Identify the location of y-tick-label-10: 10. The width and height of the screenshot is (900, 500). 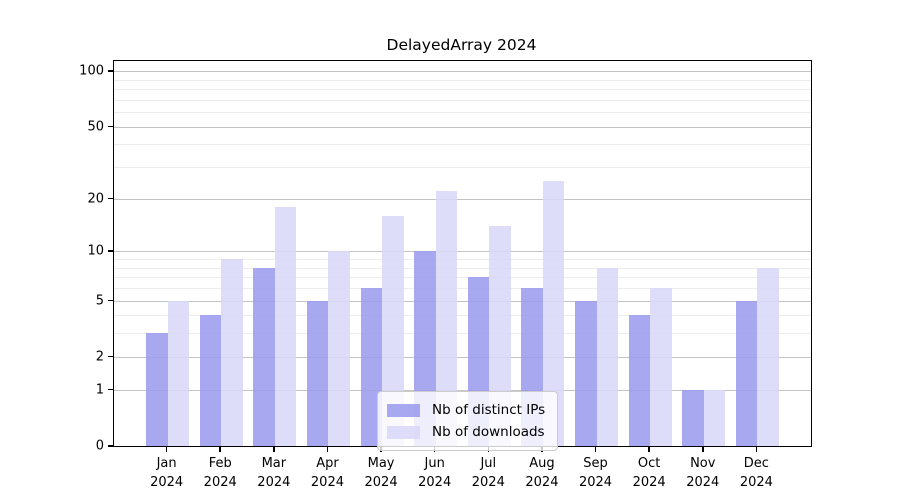
(95, 251).